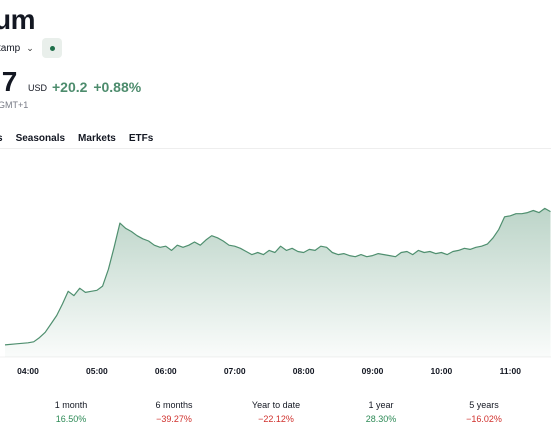 Image resolution: width=551 pixels, height=431 pixels. Describe the element at coordinates (276, 412) in the screenshot. I see `perf-item-ytd: Year to date −22.12%` at that location.